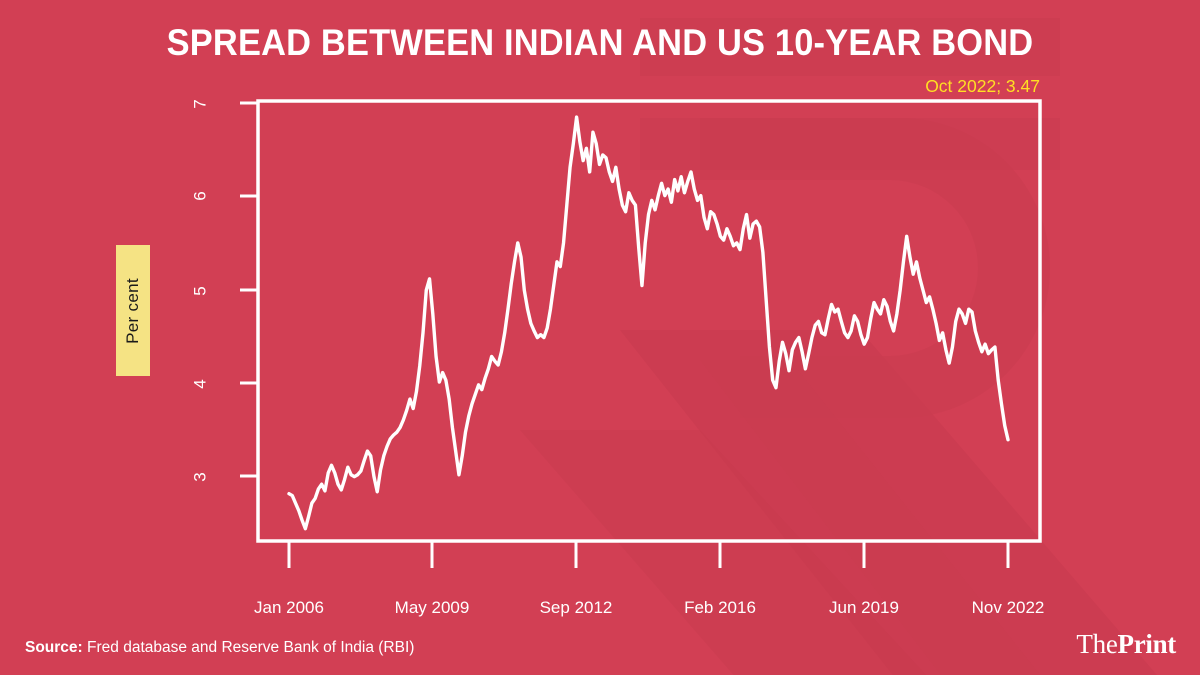  Describe the element at coordinates (54, 647) in the screenshot. I see `source-label: Source:` at that location.